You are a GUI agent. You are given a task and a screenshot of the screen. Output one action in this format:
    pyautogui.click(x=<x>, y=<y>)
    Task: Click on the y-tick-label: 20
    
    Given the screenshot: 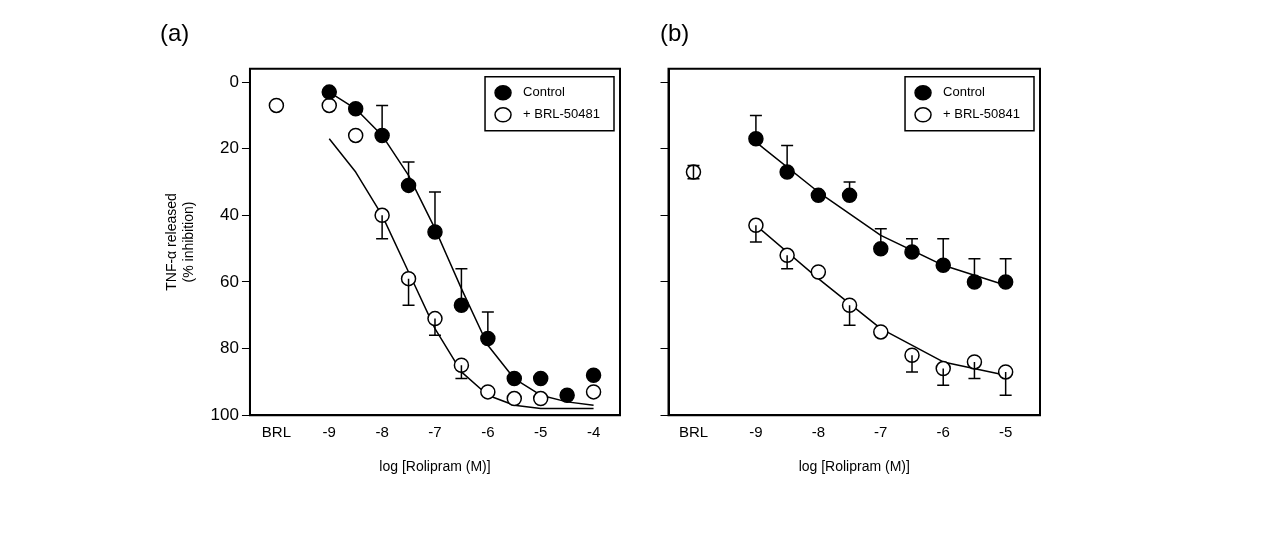 What is the action you would take?
    pyautogui.click(x=229, y=148)
    